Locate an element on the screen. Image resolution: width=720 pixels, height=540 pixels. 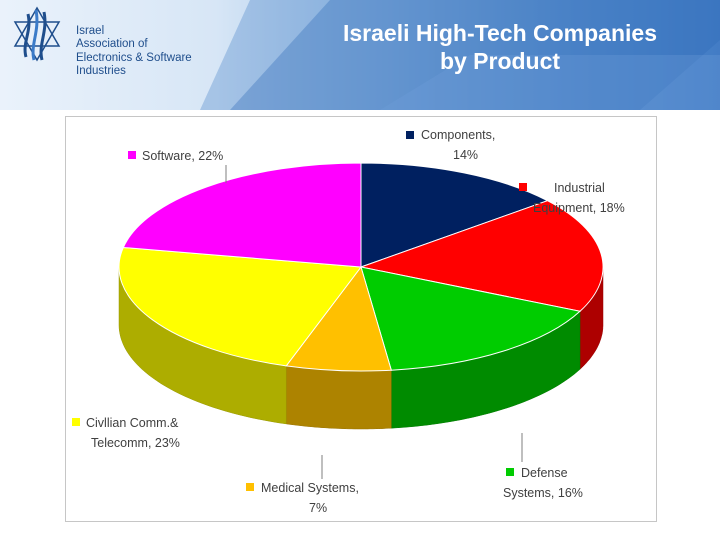
slice-label: Civllian Comm.& is located at coordinates (132, 423).